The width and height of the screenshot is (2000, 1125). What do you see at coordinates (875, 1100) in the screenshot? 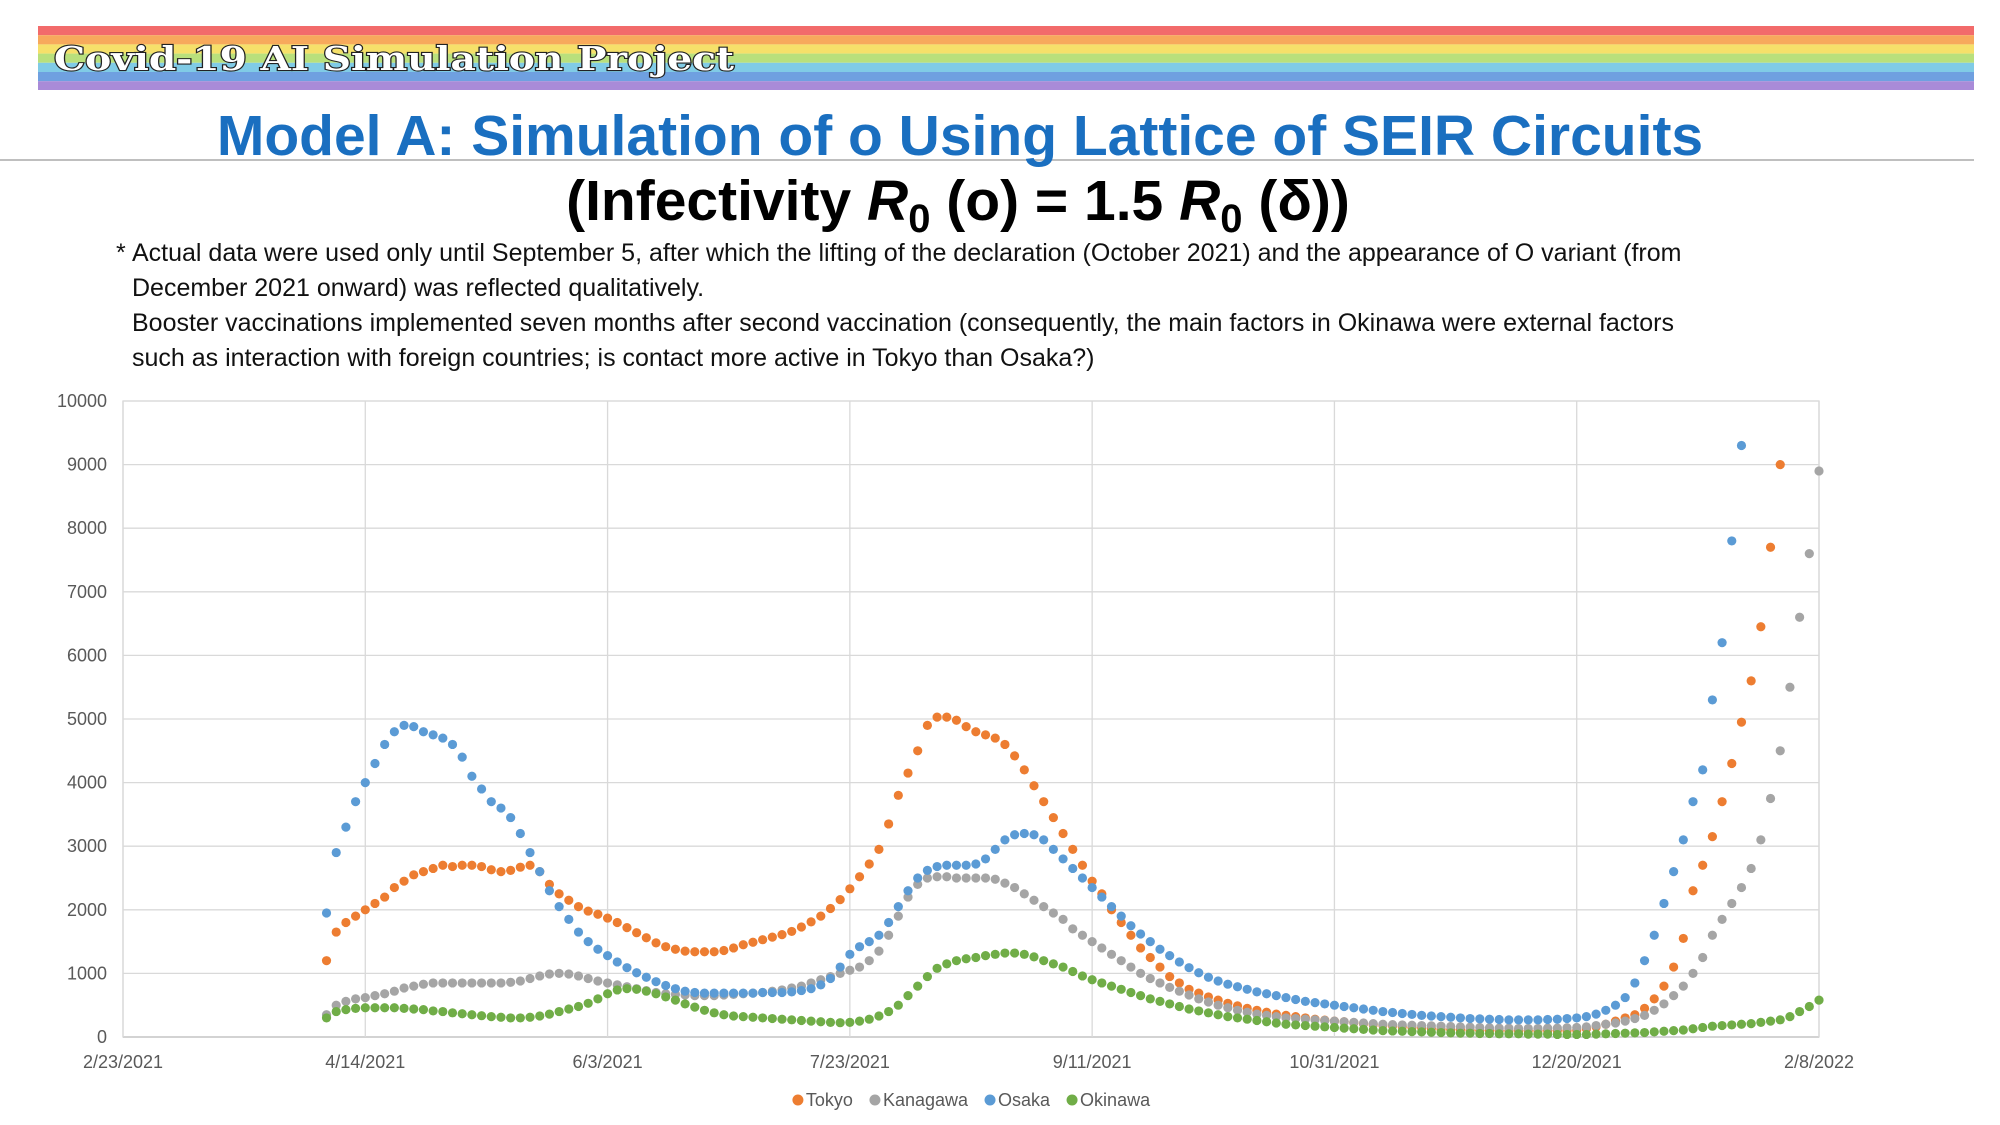
I see `legend-swatch` at bounding box center [875, 1100].